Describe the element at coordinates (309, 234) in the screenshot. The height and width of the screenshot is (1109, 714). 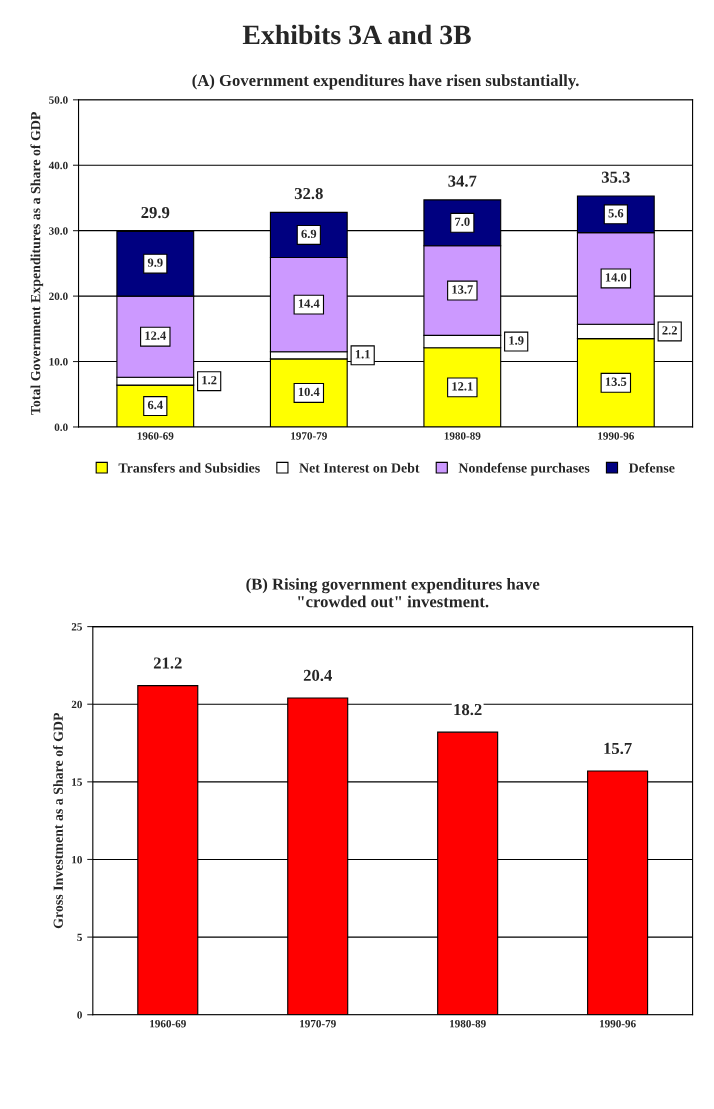
I see `text: 6.9` at that location.